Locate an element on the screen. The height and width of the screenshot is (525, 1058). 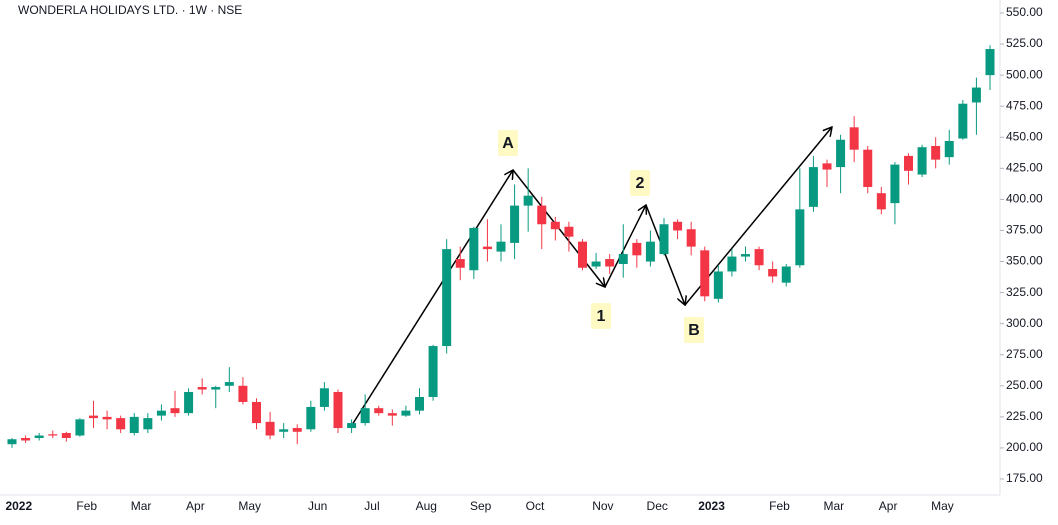
annotation: 1 is located at coordinates (601, 316).